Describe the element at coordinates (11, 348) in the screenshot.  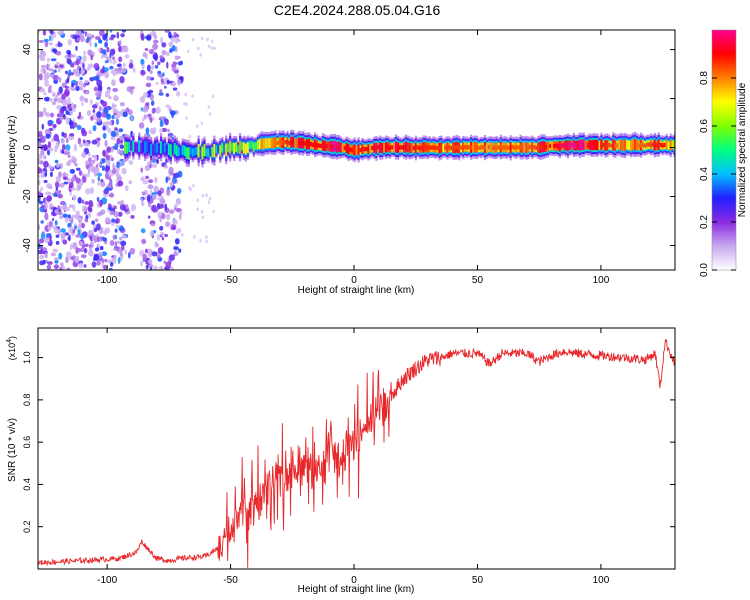
I see `snr-scale-note: (x104)` at that location.